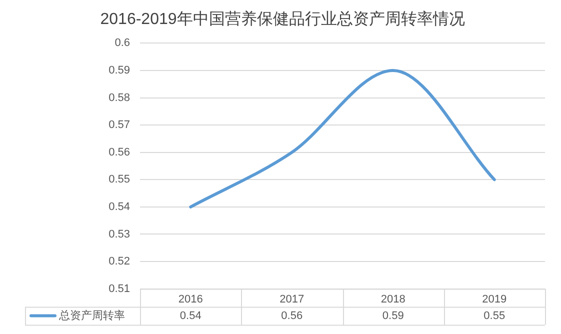  I want to click on chart-title: 2016-2019年中国营养保健品行业总资产周转率情况, so click(282, 19).